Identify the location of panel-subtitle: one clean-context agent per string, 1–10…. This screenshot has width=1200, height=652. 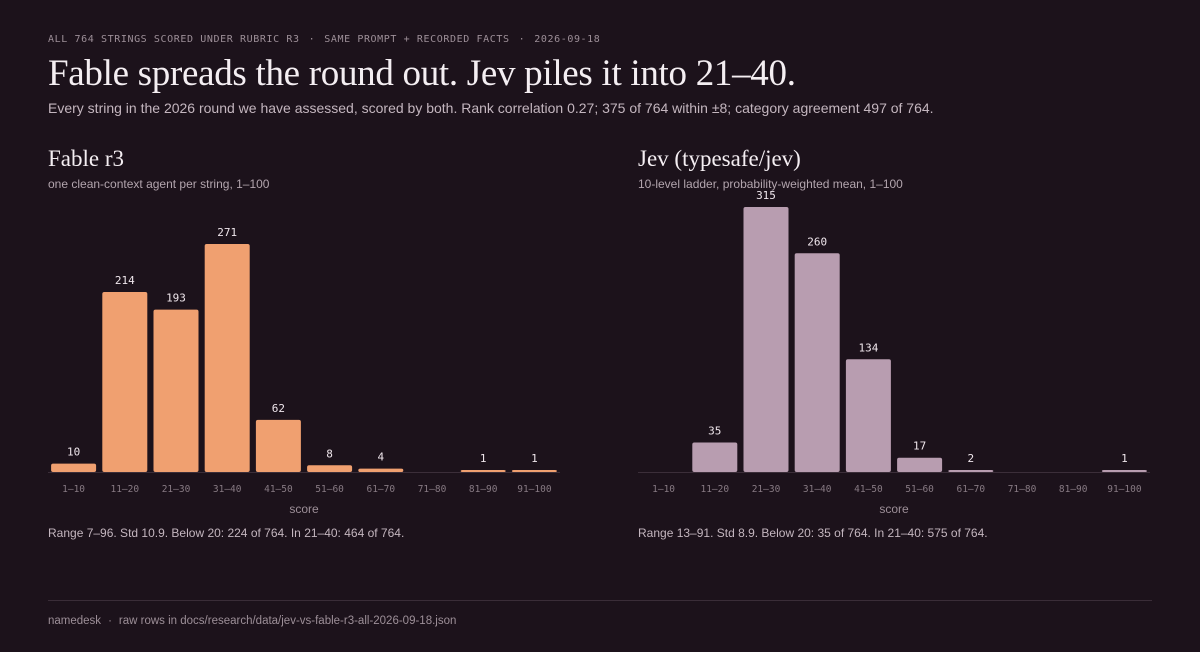
(159, 184).